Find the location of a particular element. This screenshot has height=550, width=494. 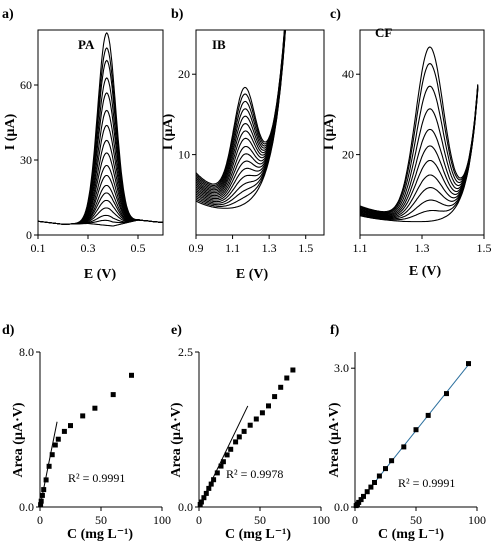

panel-a-xtick-label: 0.5 is located at coordinates (138, 248).